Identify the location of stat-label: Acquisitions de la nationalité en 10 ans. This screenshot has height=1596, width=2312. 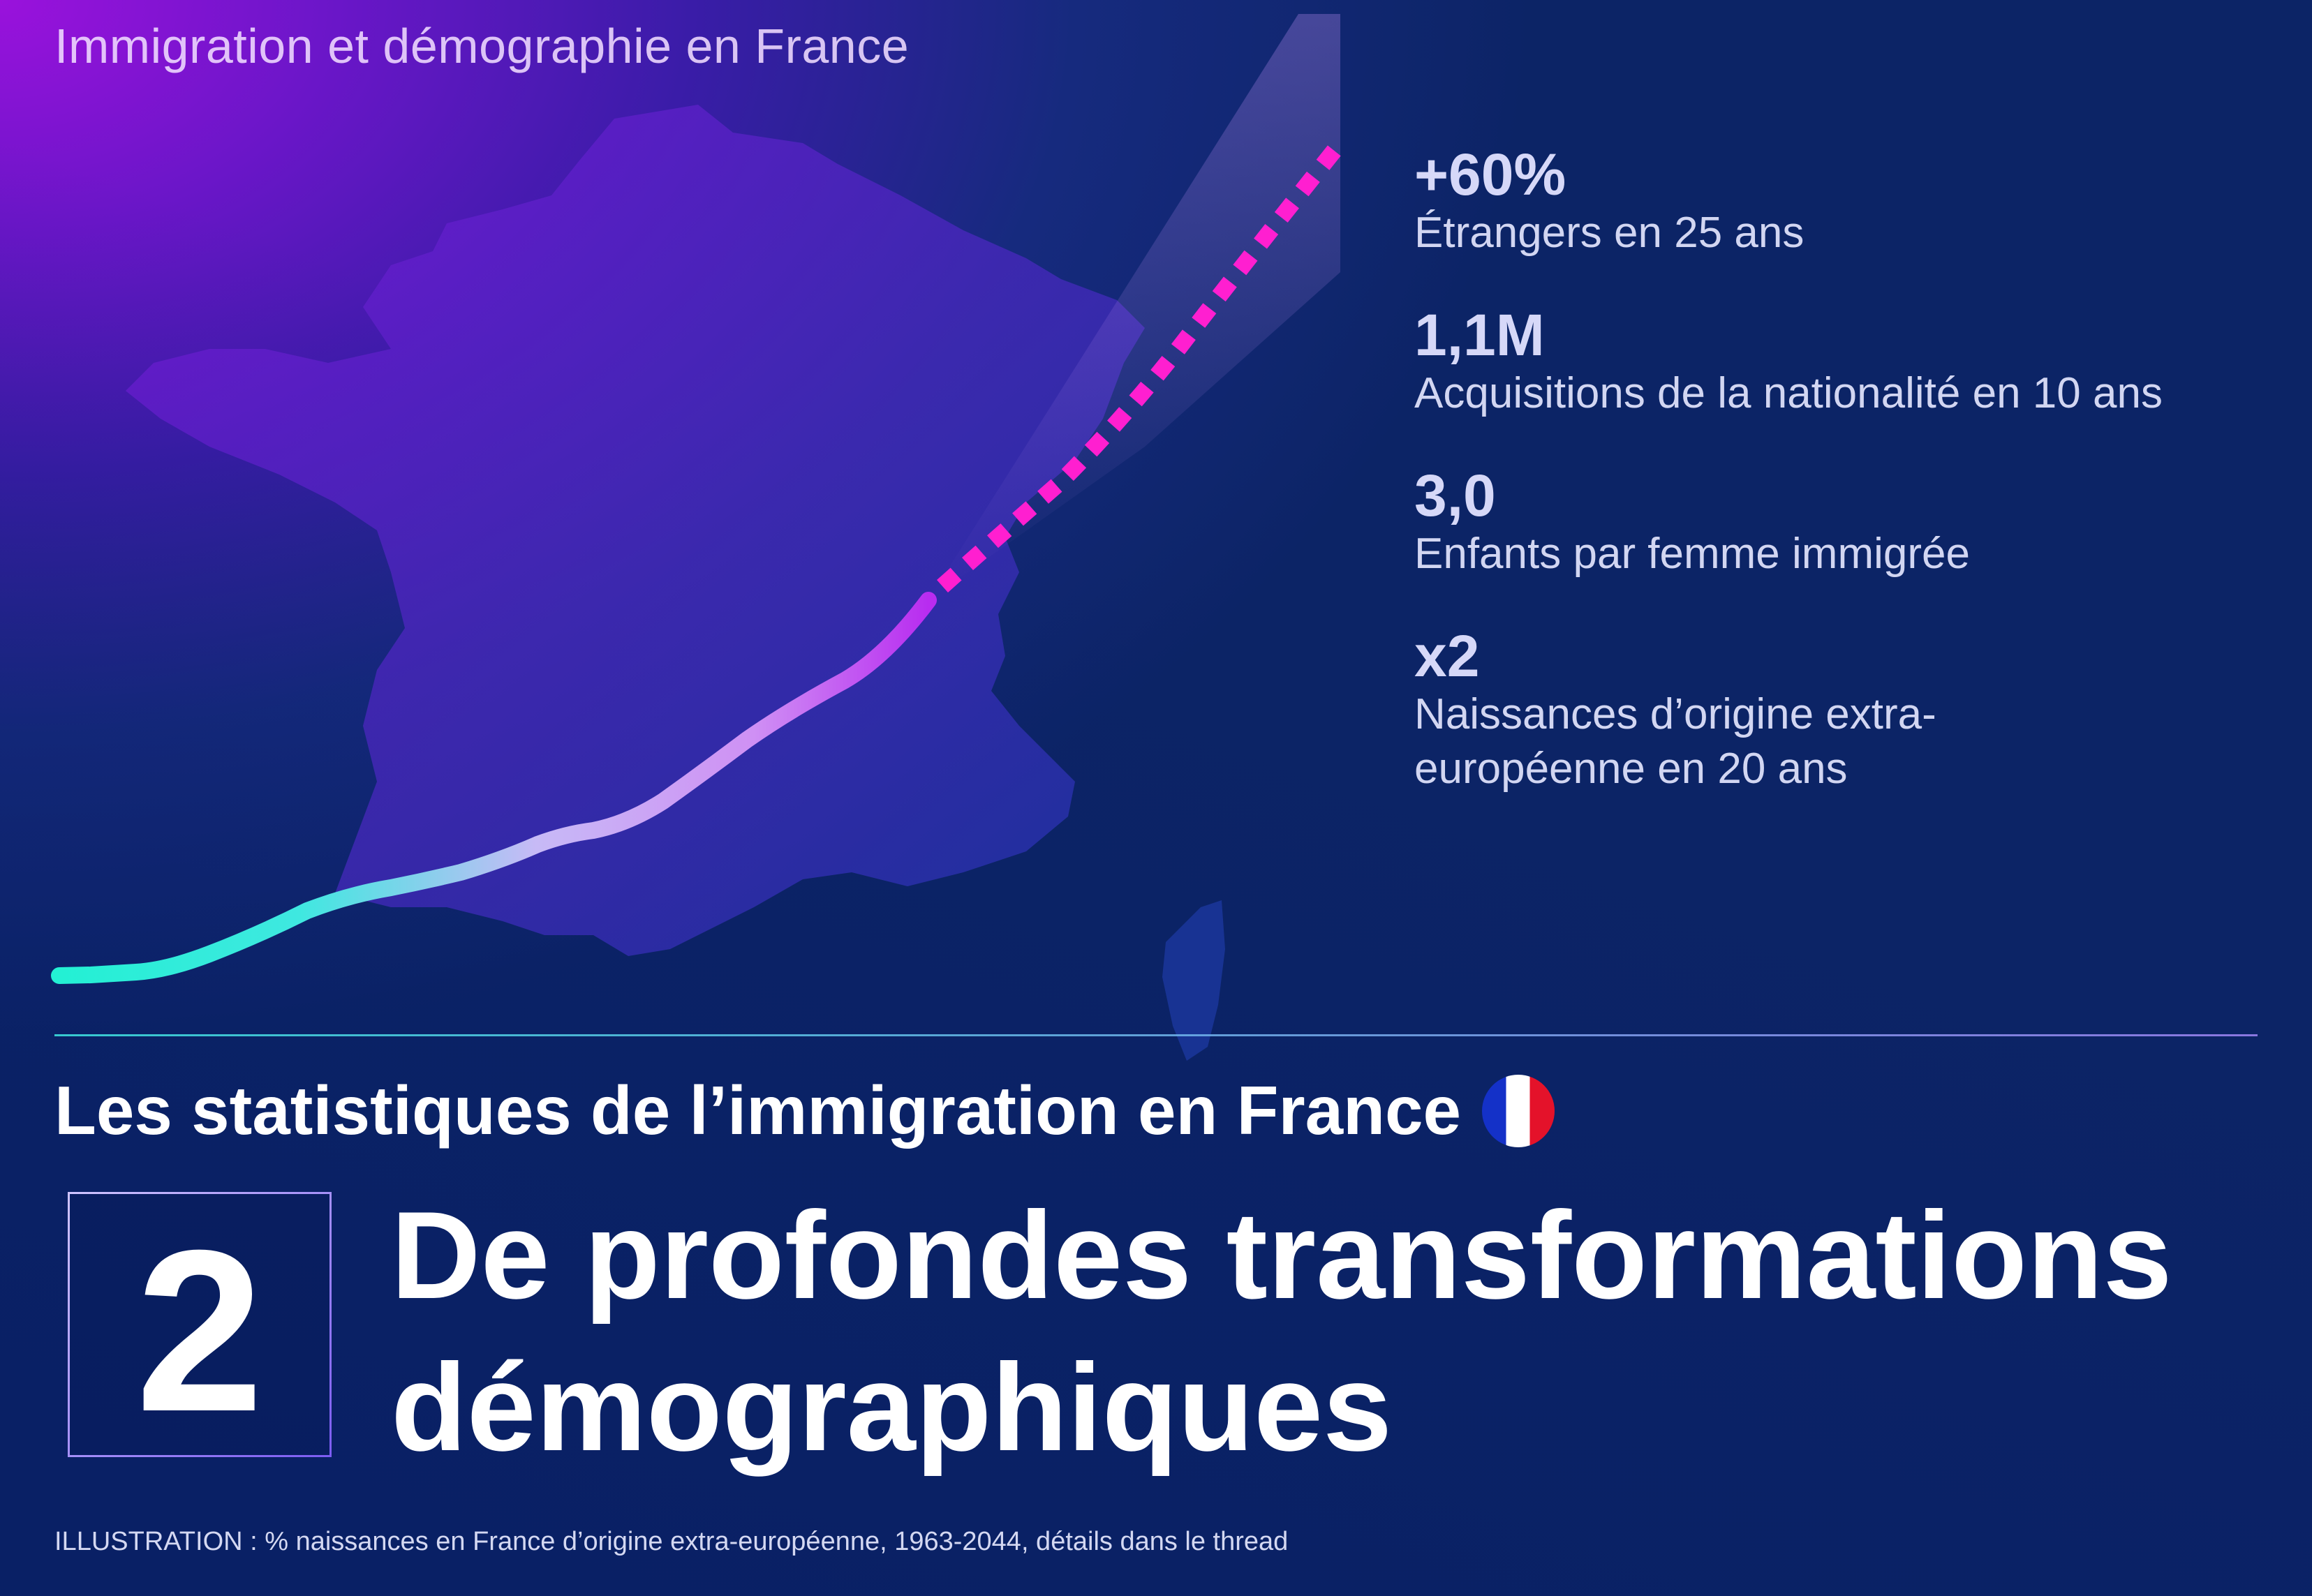
(1788, 393).